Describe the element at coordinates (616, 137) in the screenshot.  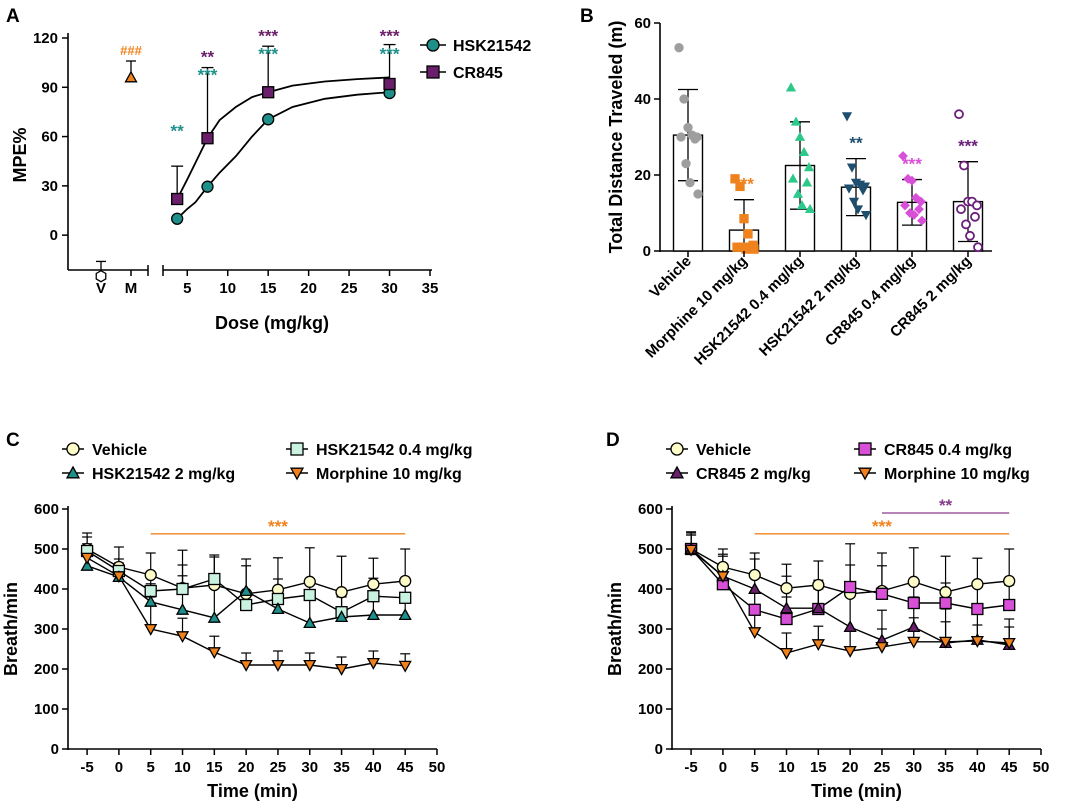
I see `y-axis-title: Total Distance Traveled (m)` at that location.